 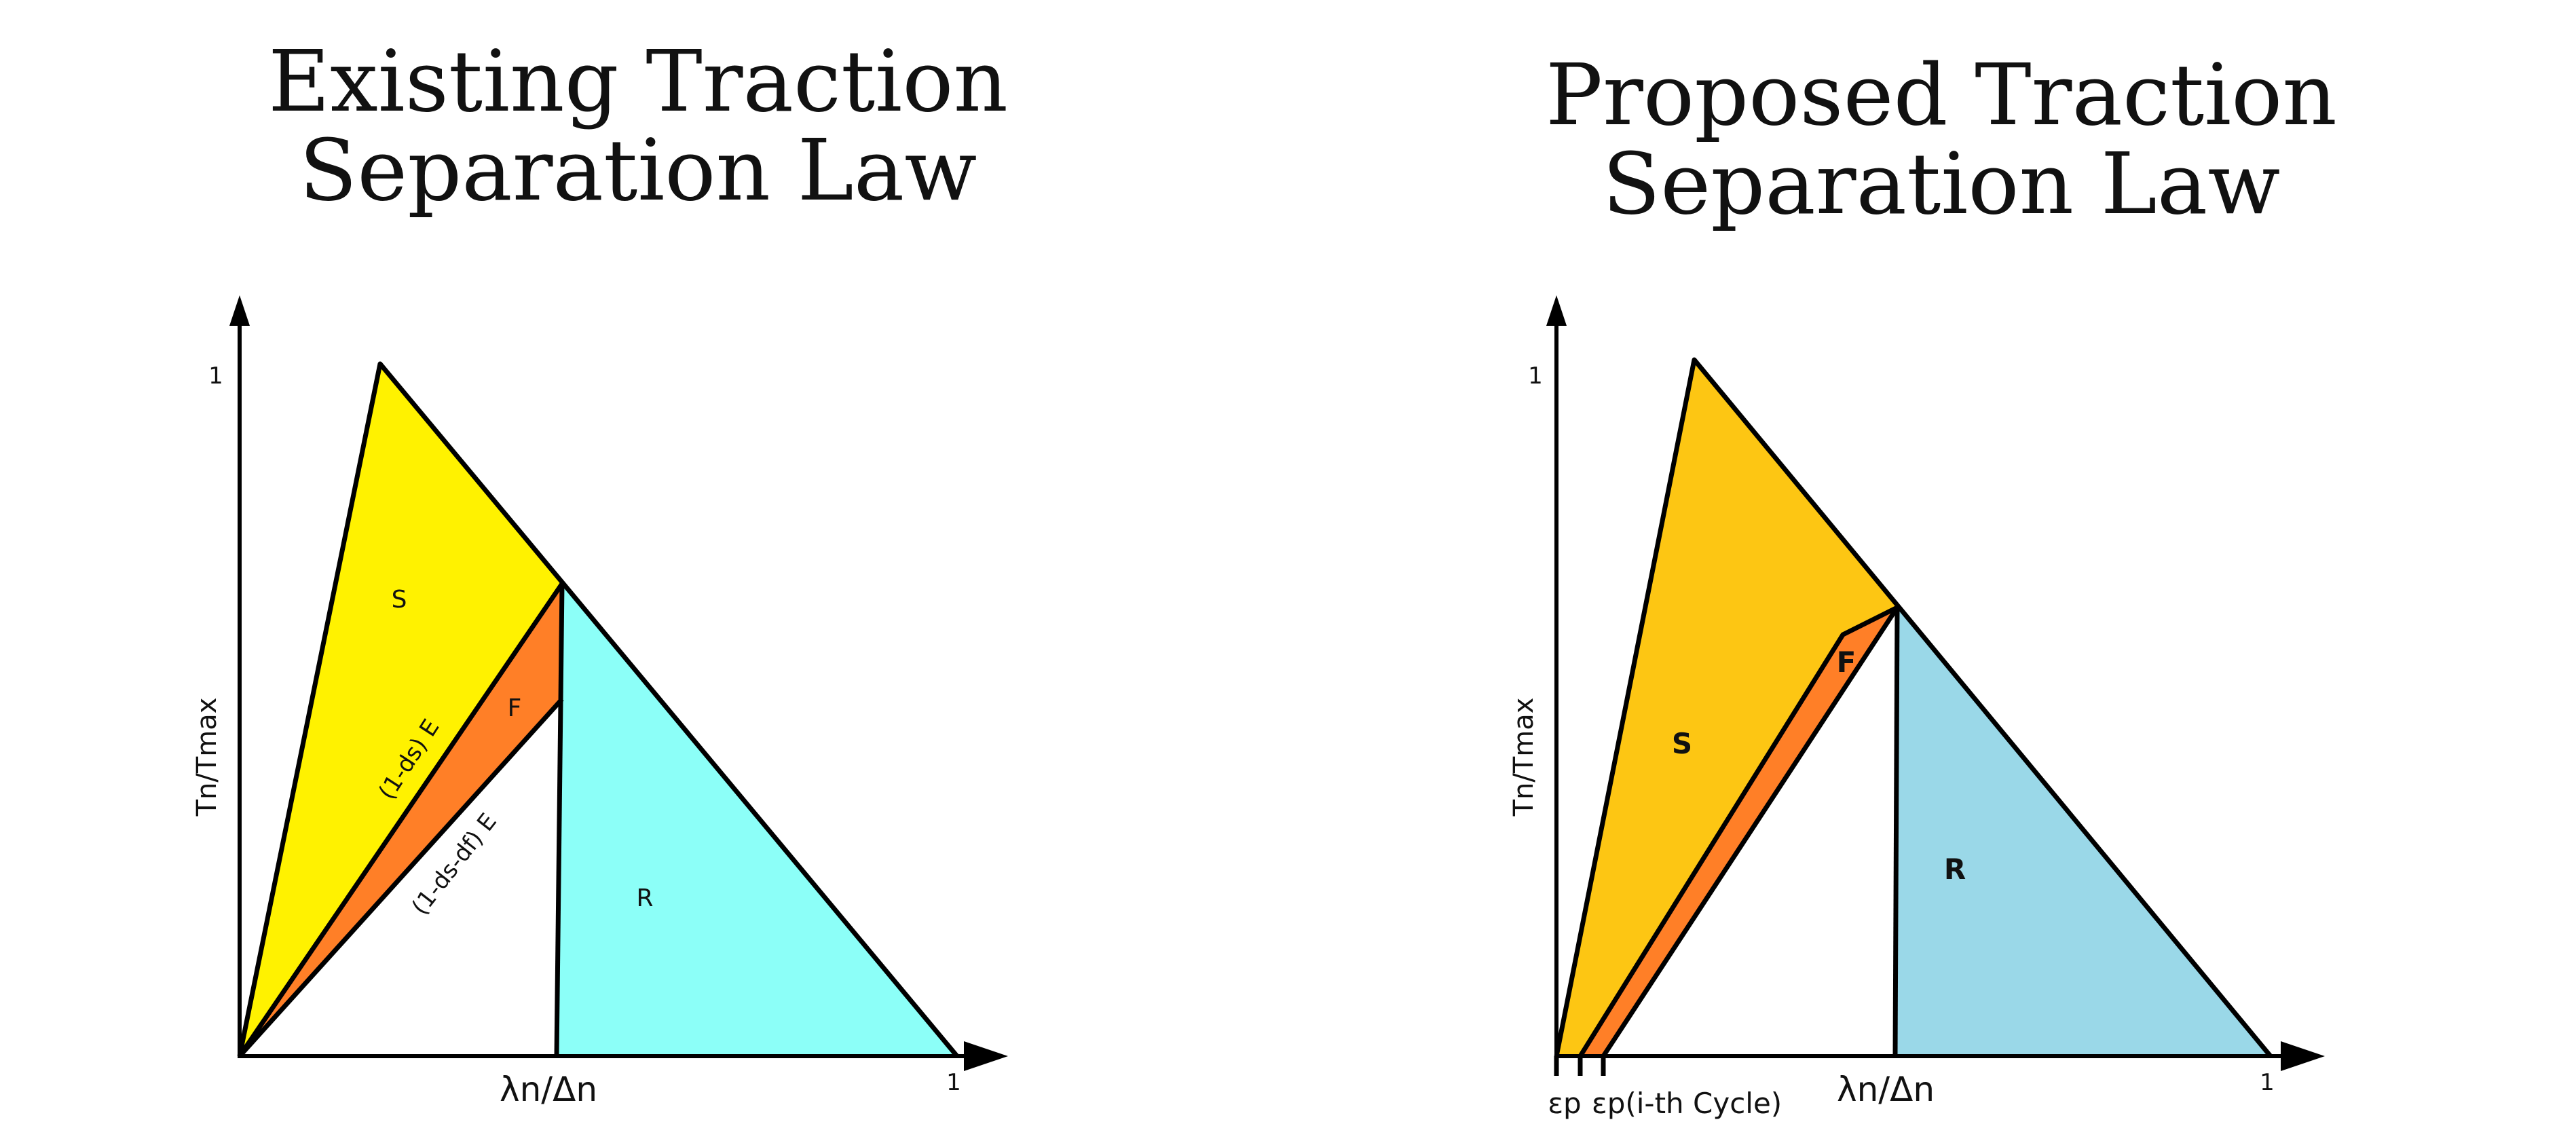 I want to click on right-region-s, so click(x=1727, y=708).